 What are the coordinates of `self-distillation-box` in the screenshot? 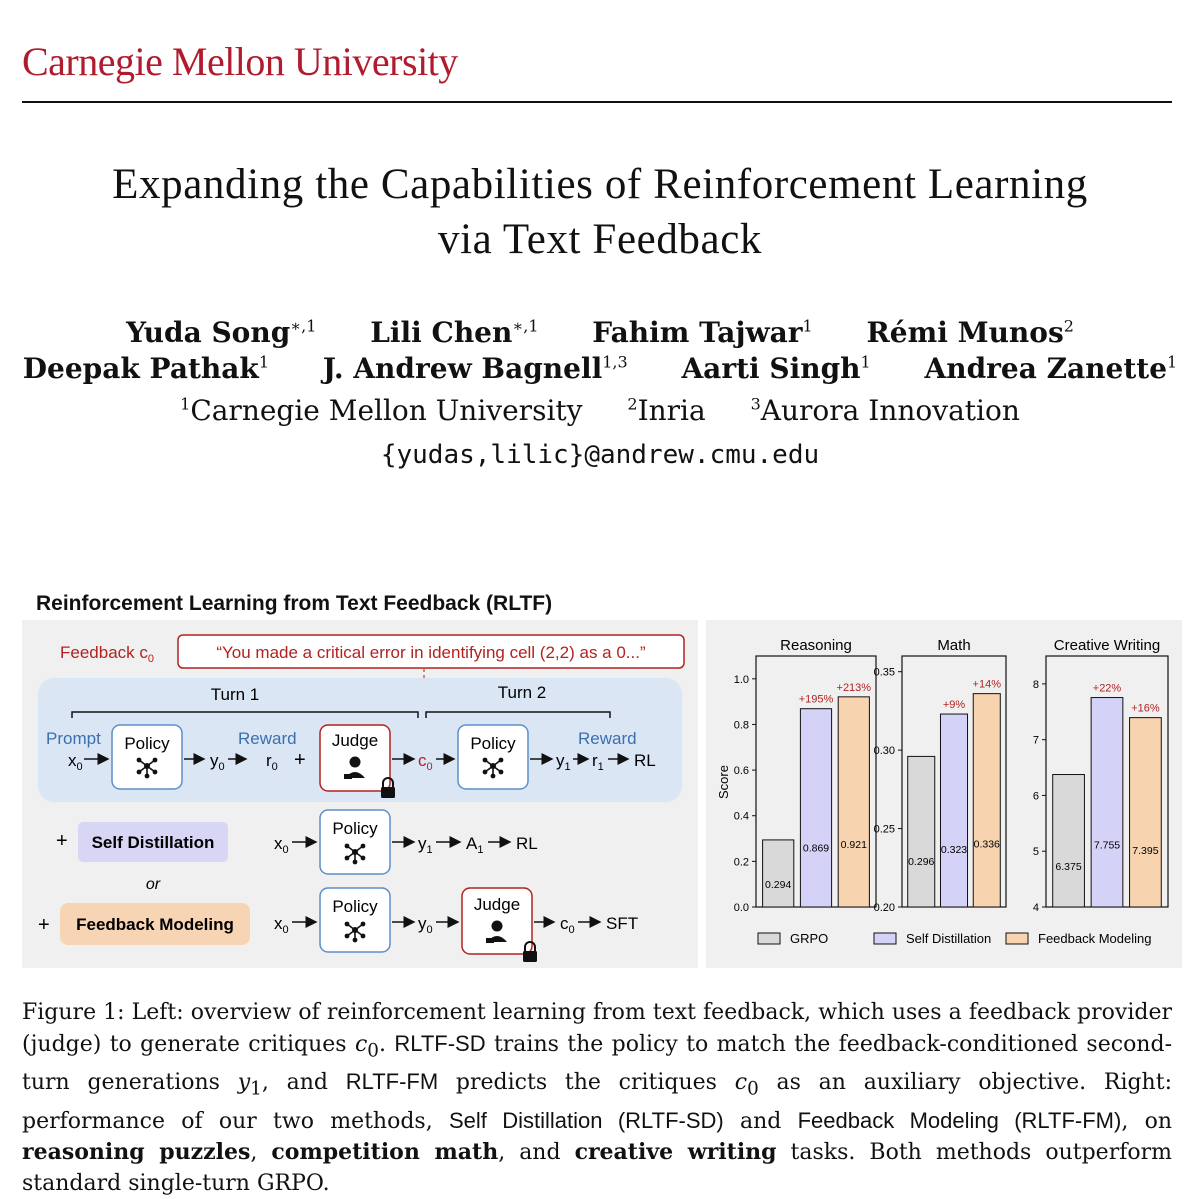 It's located at (153, 842).